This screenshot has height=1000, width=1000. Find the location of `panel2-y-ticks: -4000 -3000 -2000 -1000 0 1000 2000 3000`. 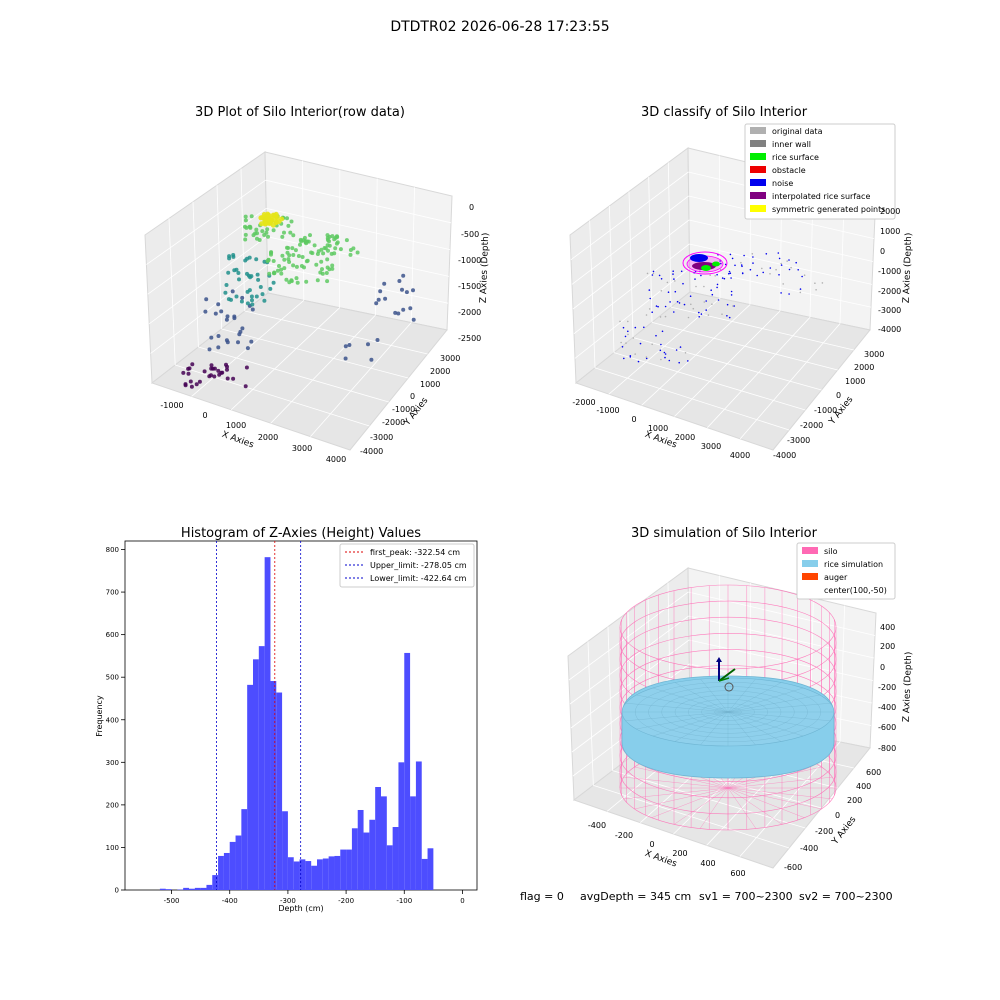

panel2-y-ticks: -4000 -3000 -2000 -1000 0 1000 2000 3000 is located at coordinates (828, 405).